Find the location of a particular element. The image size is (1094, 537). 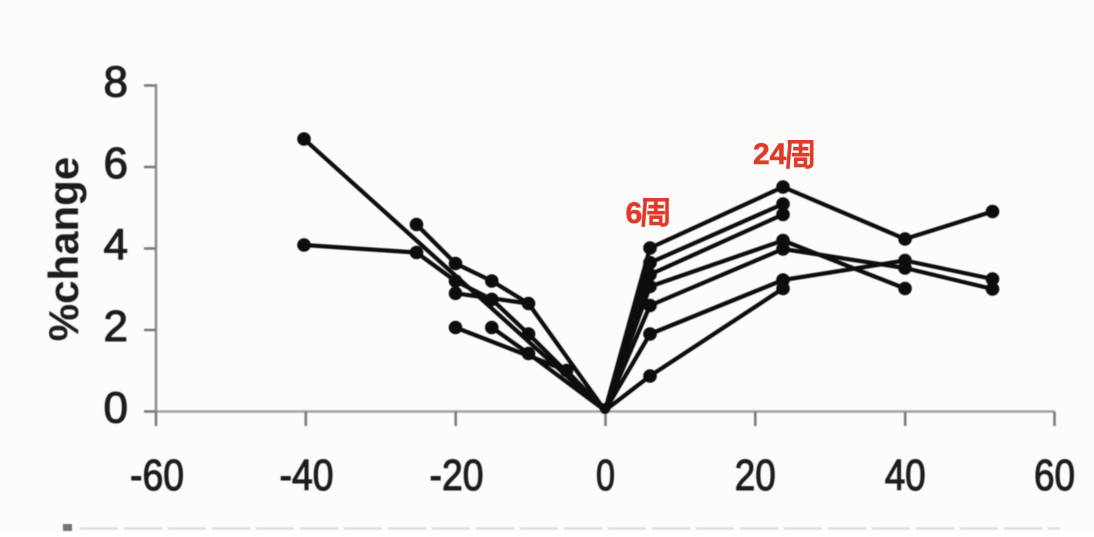

svg-text: 8 is located at coordinates (116, 82).